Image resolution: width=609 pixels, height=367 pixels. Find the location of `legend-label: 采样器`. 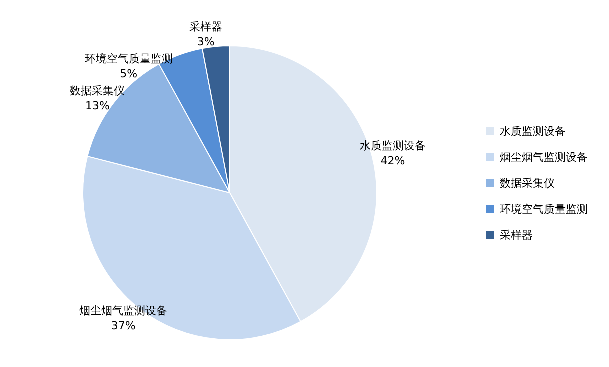

legend-label: 采样器 is located at coordinates (516, 235).